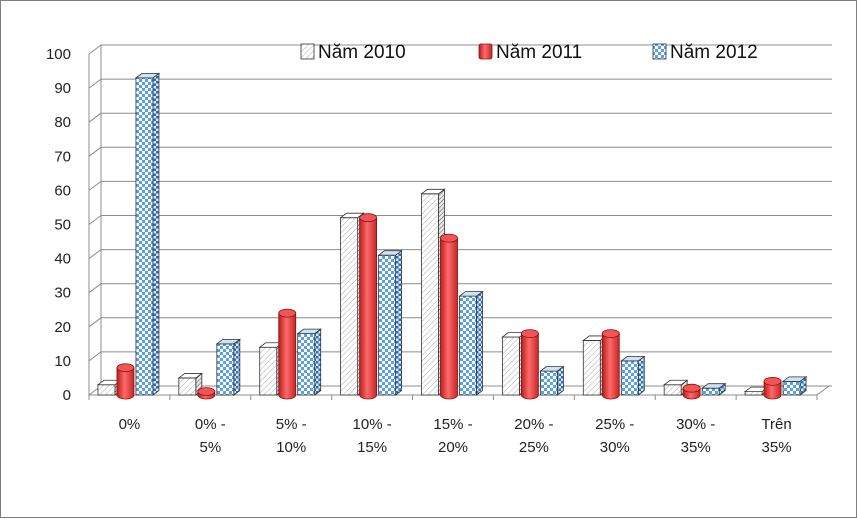  I want to click on floor-right-edge, so click(823, 390).